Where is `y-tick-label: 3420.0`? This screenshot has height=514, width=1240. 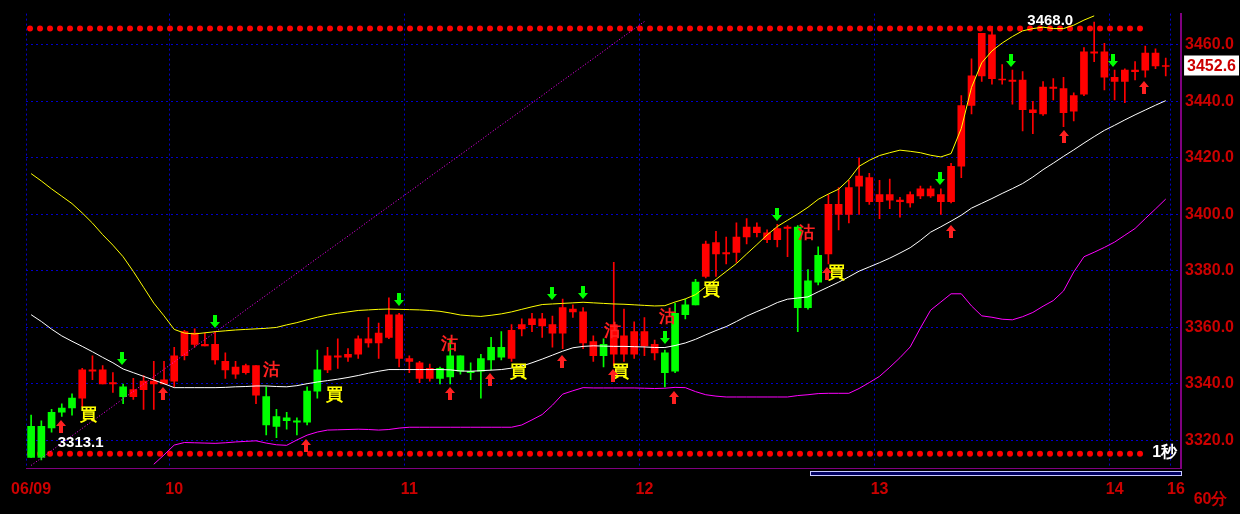
y-tick-label: 3420.0 is located at coordinates (1210, 157).